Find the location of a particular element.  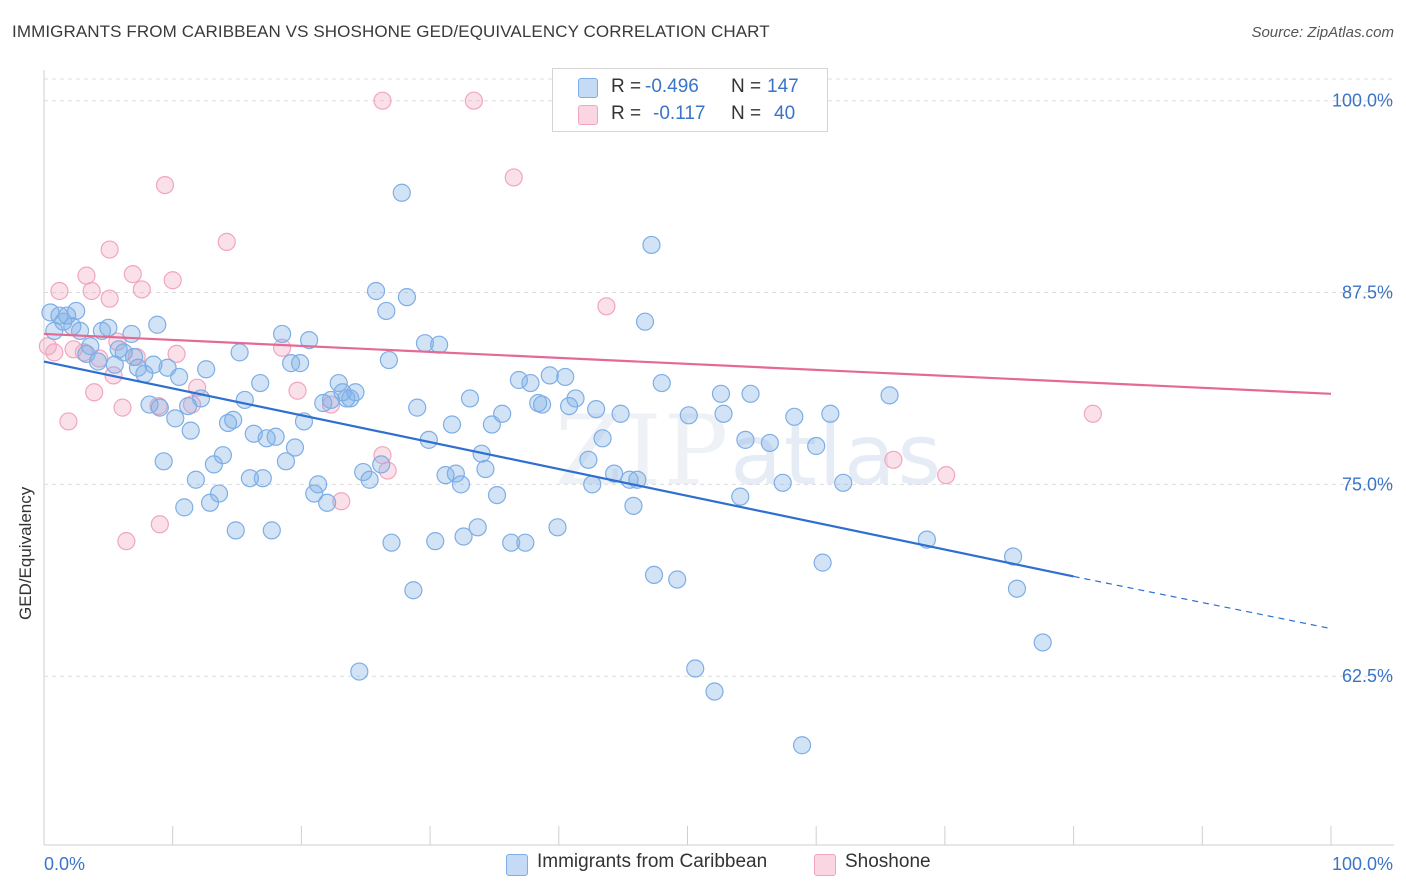

y-tick-label: 75.0% is located at coordinates (1367, 484).